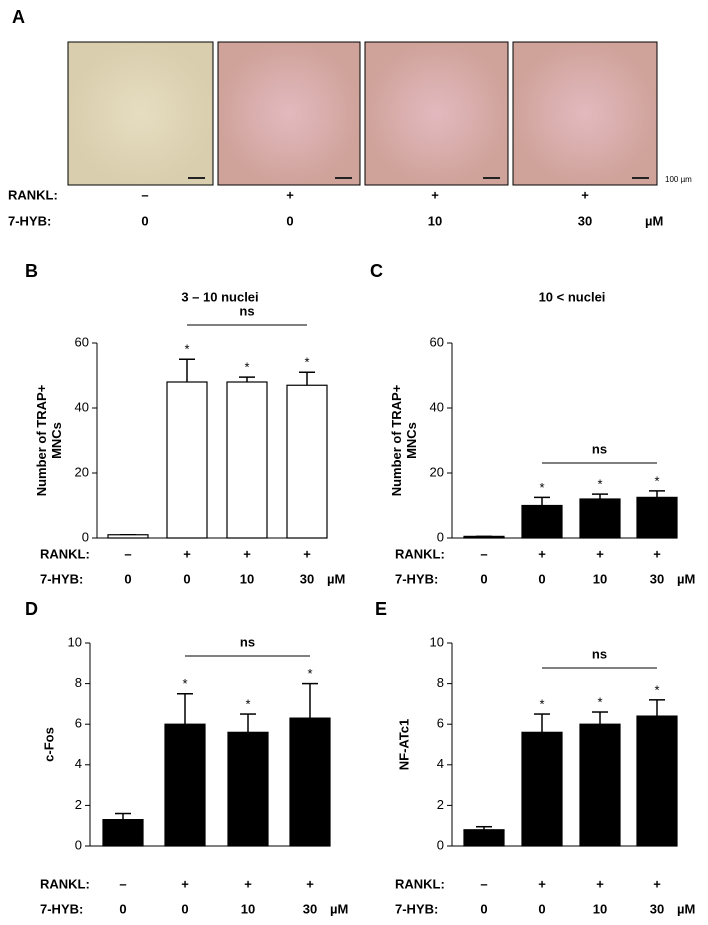  Describe the element at coordinates (572, 296) in the screenshot. I see `chart-title: 10 < nuclei` at that location.